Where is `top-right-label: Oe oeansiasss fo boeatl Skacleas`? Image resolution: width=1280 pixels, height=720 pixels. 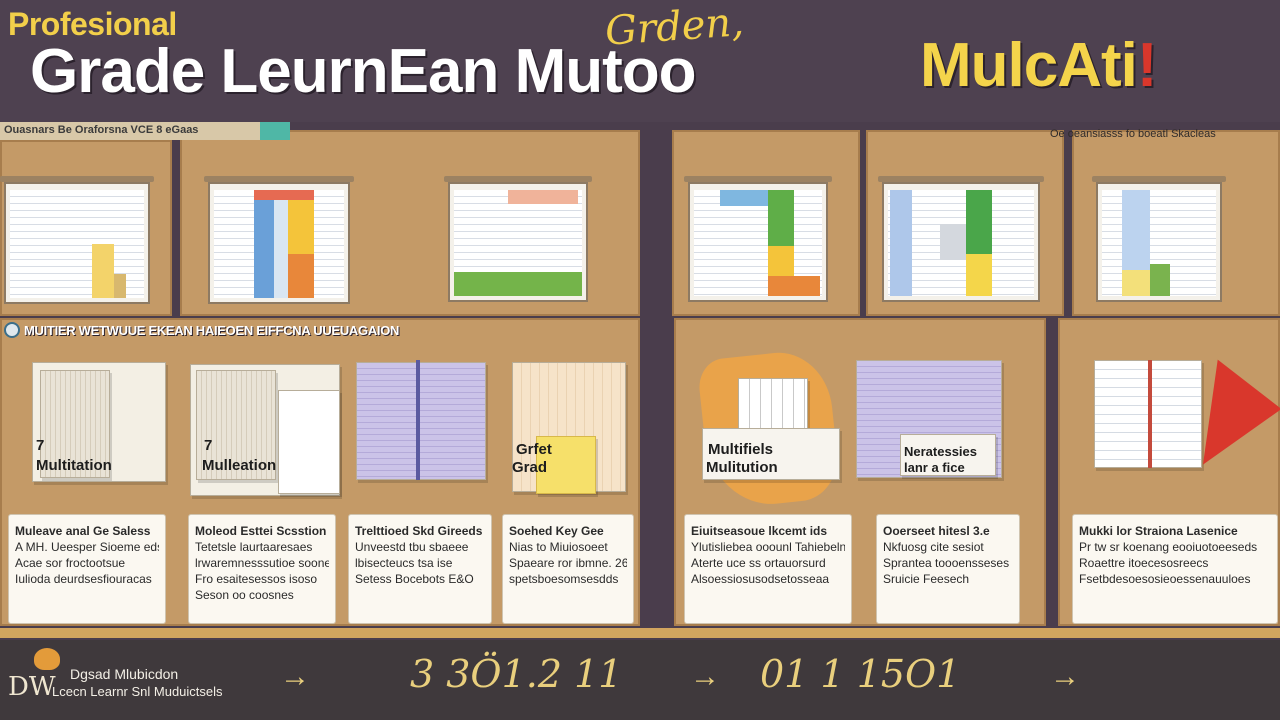 top-right-label: Oe oeansiasss fo boeatl Skacleas is located at coordinates (1133, 134).